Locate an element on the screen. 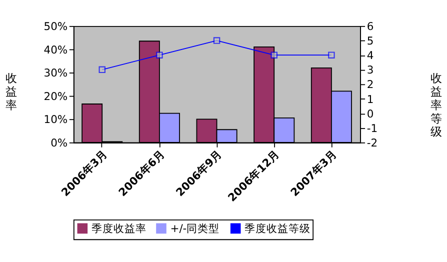 The image size is (447, 262). y2-tick-label: 6 is located at coordinates (370, 27).